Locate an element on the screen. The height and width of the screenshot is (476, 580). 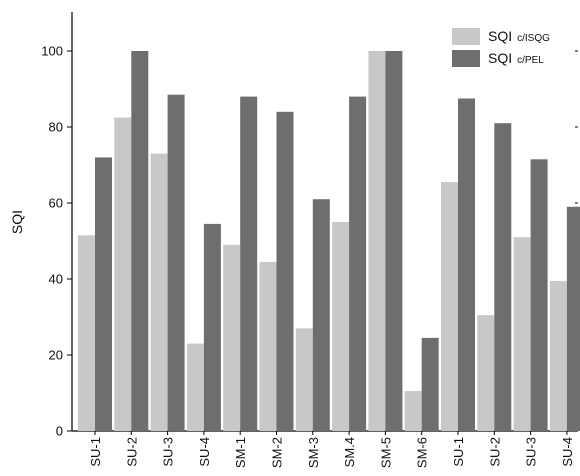
x-tick-label: SM-2 is located at coordinates (277, 452).